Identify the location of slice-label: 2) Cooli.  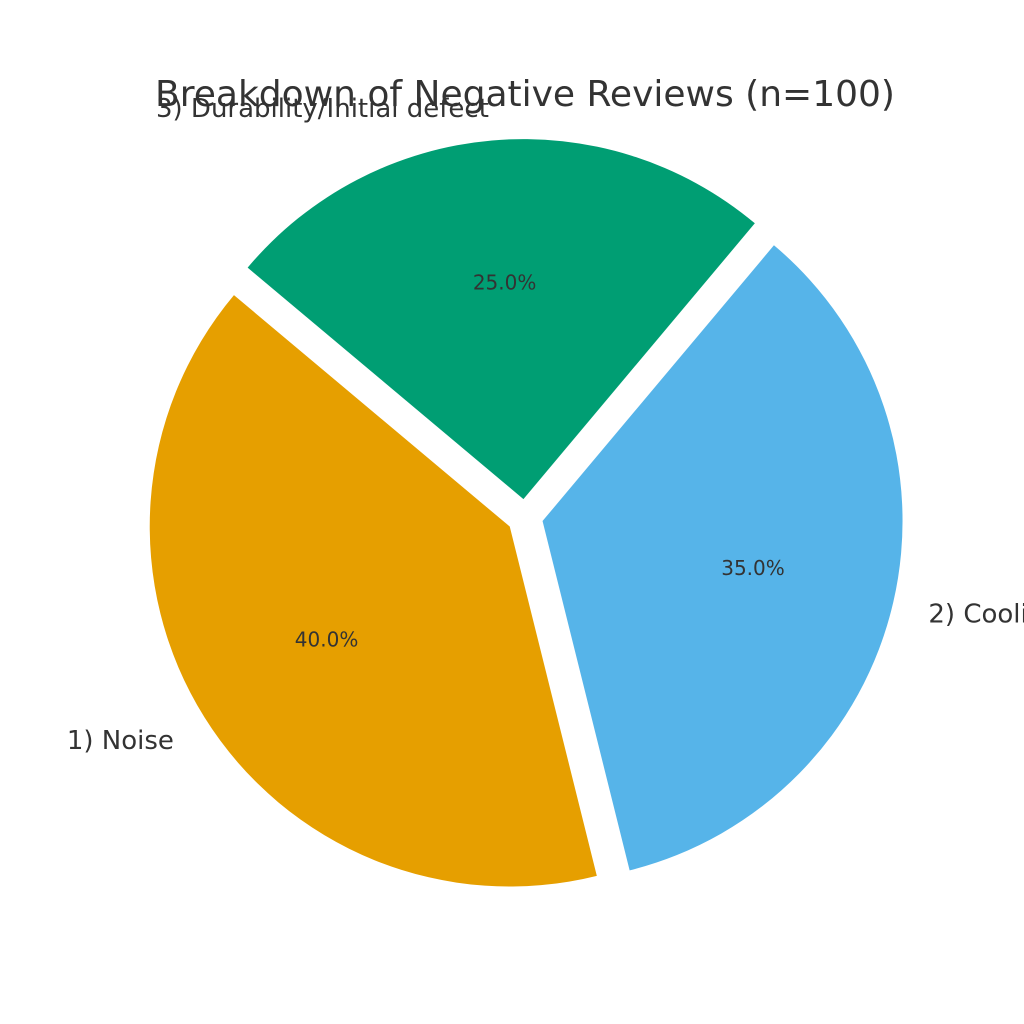
(976, 615).